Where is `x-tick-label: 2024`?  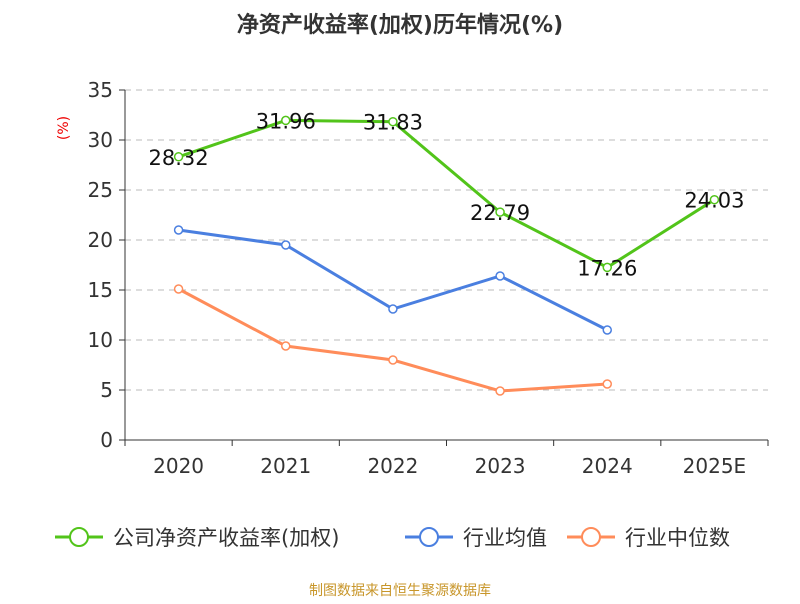
x-tick-label: 2024 is located at coordinates (607, 466).